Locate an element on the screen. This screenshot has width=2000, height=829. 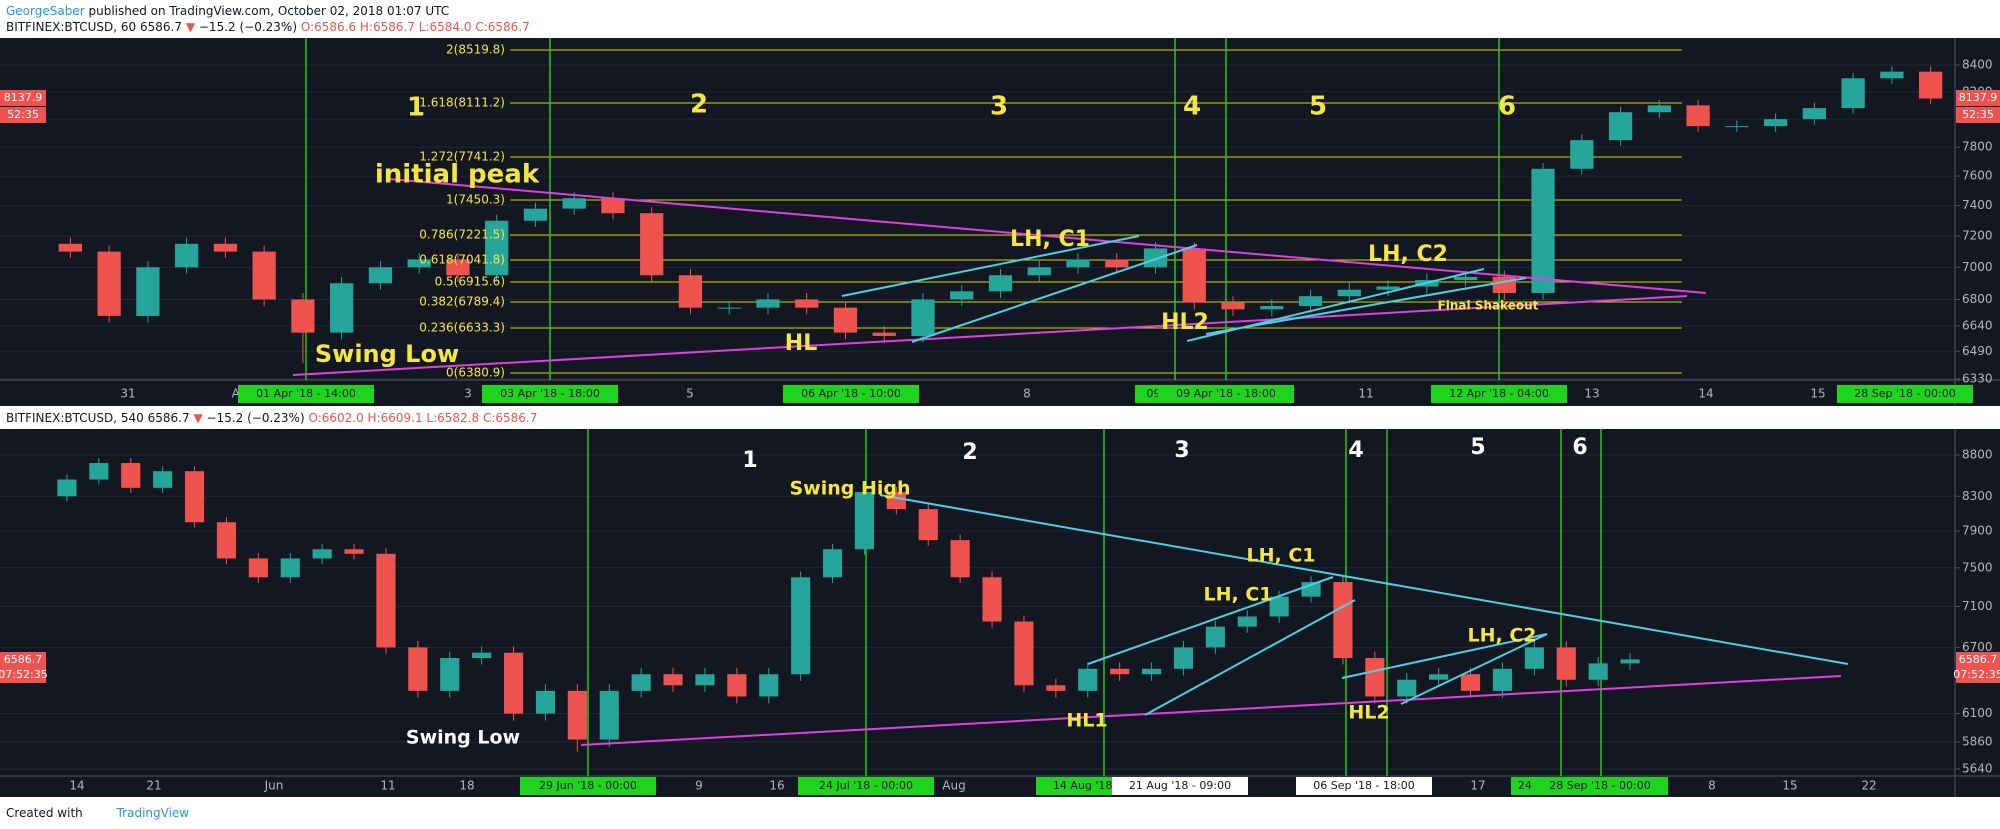
fib-label: 1(7450.3) is located at coordinates (475, 200).